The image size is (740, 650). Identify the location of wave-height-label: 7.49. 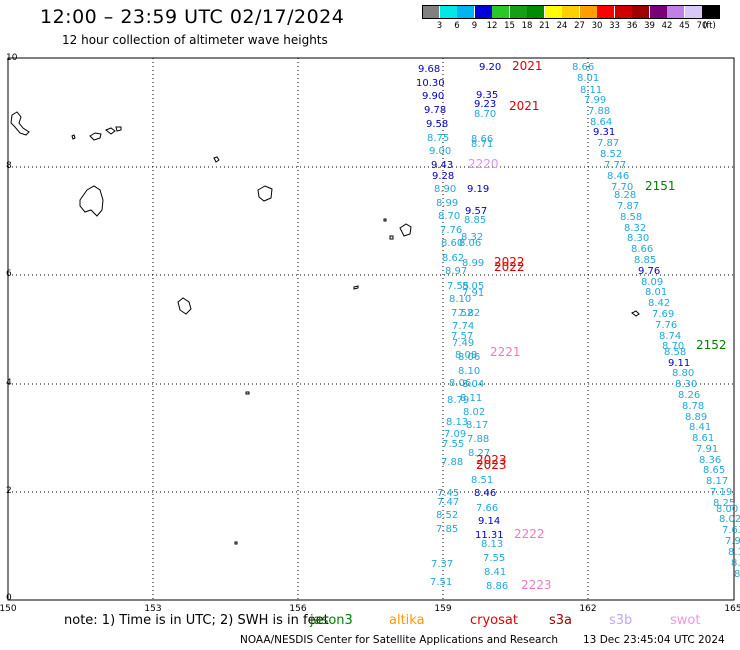
(463, 343).